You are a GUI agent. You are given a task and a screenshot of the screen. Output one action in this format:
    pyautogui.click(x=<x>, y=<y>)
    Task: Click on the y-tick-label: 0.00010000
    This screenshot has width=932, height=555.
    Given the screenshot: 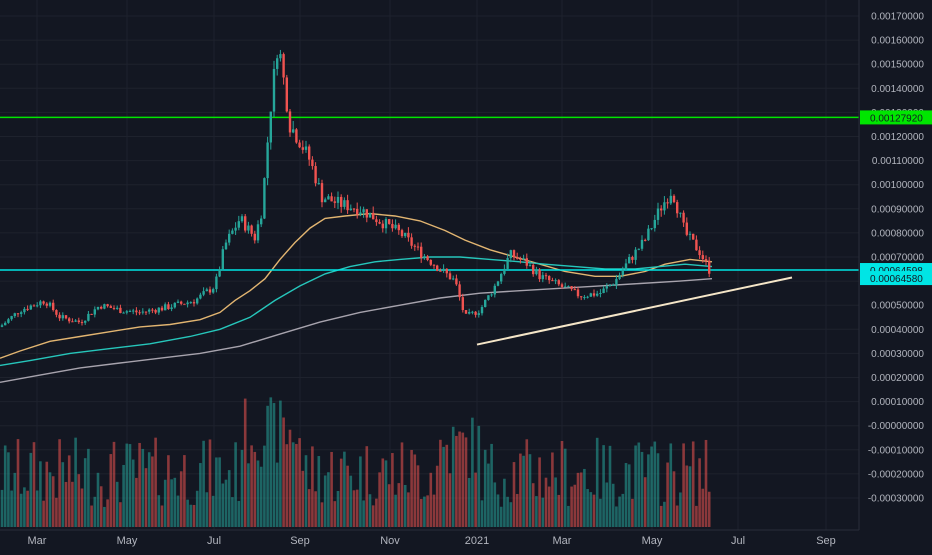 What is the action you would take?
    pyautogui.click(x=897, y=402)
    